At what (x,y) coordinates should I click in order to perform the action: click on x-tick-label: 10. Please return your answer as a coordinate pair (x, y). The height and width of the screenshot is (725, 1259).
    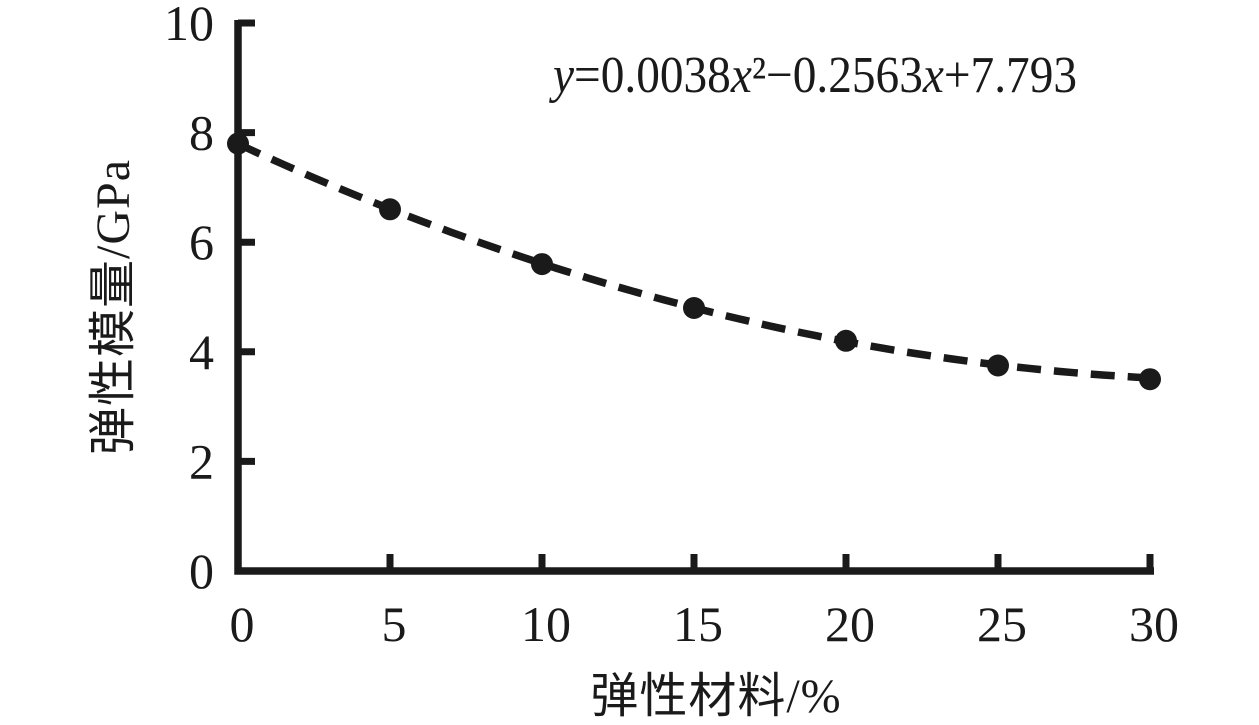
    Looking at the image, I should click on (546, 624).